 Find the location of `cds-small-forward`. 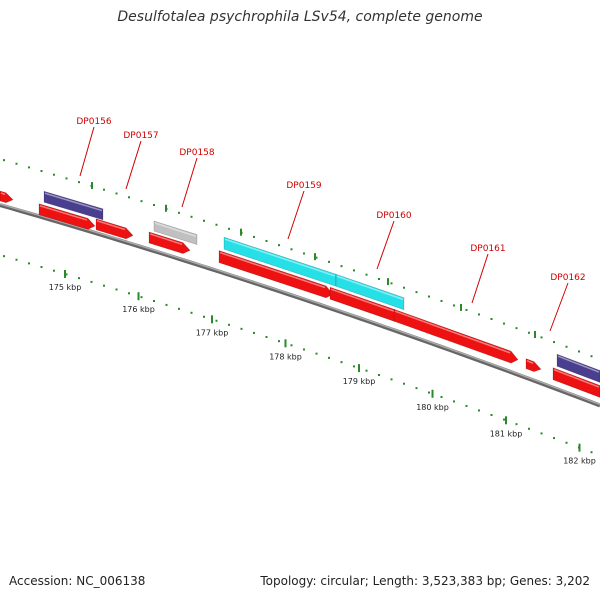

cds-small-forward is located at coordinates (533, 365).